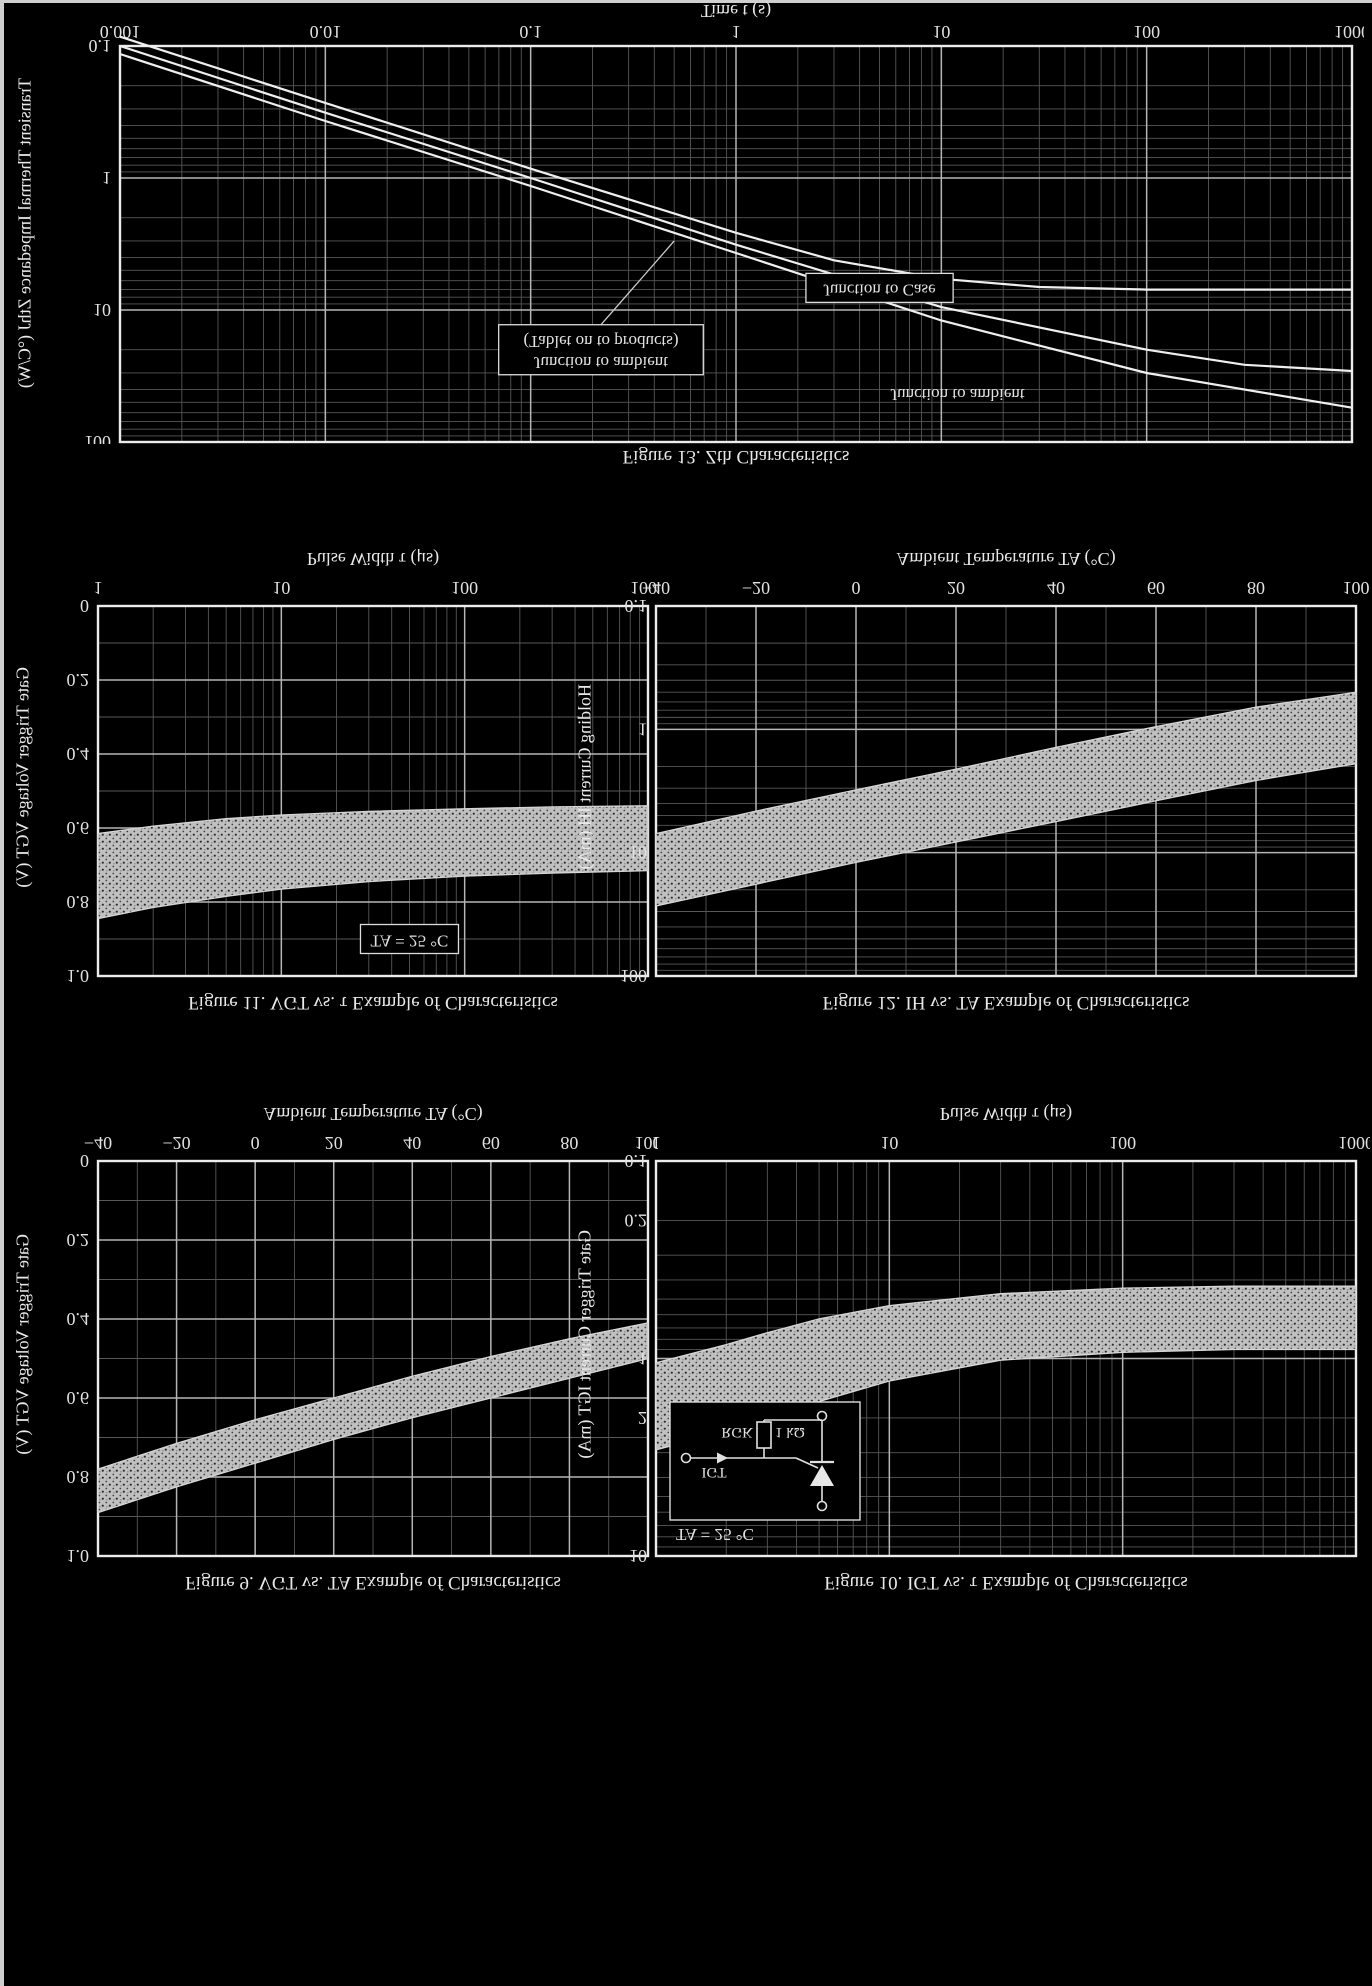 This screenshot has width=1372, height=1986. I want to click on gate-circuit-icon: TA = 25 °C IGT RGK 1 kΩ, so click(765, 1472).